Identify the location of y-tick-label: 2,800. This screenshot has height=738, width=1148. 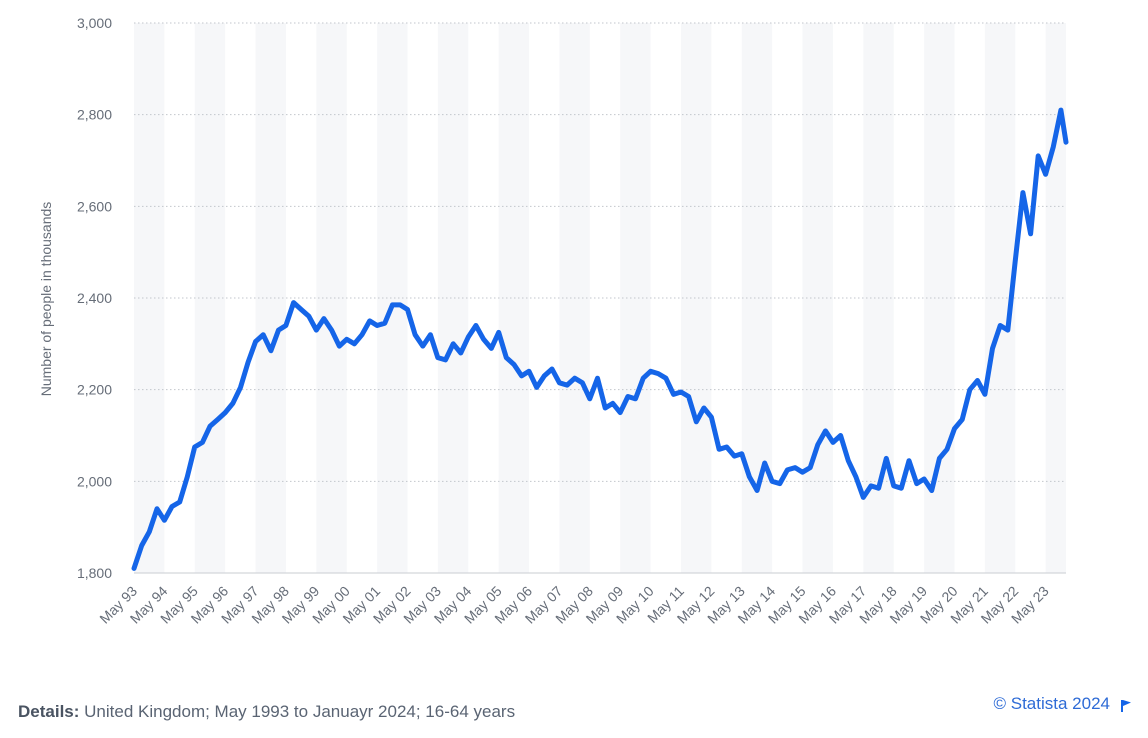
(94, 115).